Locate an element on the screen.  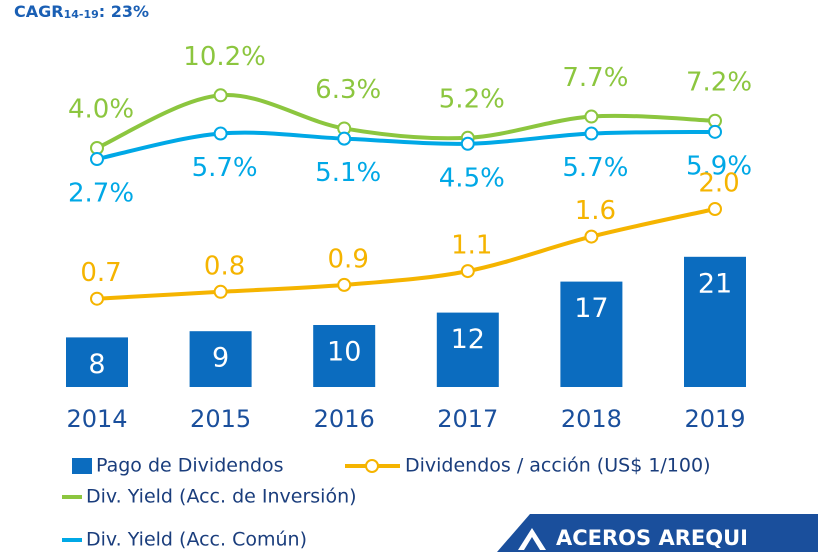
legend-label: Dividendos / acción (US$ 1/100) is located at coordinates (557, 466).